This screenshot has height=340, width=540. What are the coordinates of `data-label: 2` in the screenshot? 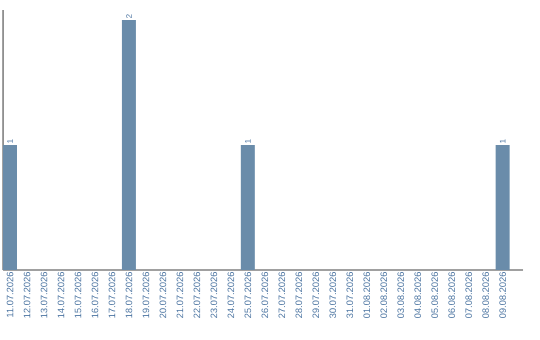 It's located at (129, 16).